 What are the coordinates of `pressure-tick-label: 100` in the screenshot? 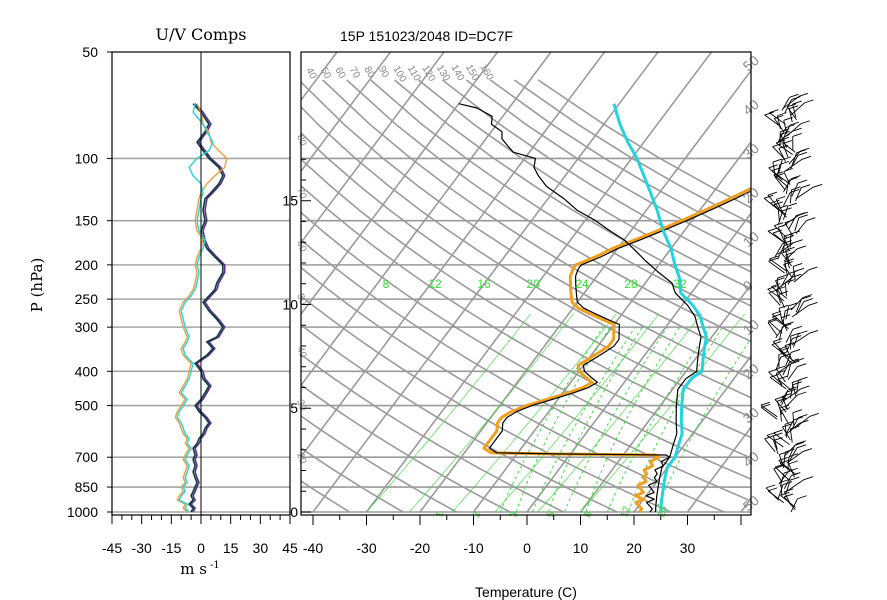 It's located at (87, 158).